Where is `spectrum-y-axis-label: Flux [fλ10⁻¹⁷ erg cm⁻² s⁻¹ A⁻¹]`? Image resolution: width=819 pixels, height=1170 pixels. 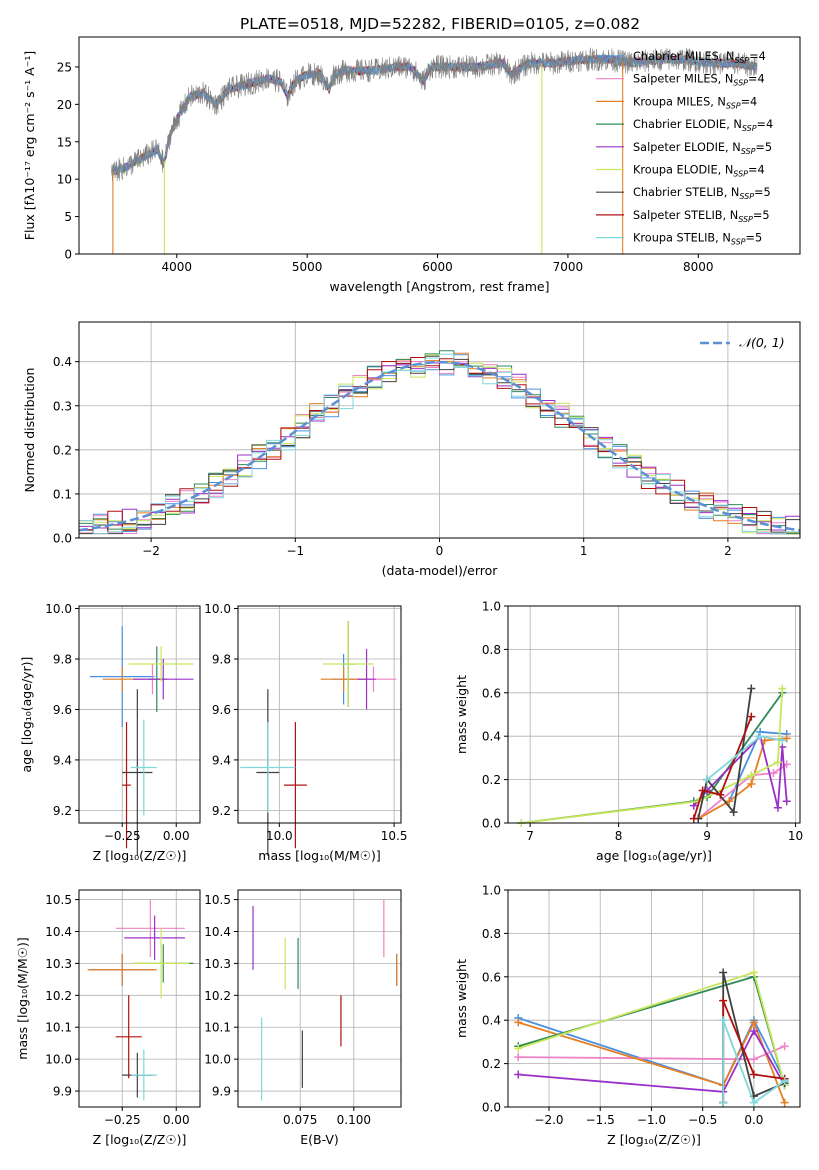 spectrum-y-axis-label: Flux [fλ10⁻¹⁷ erg cm⁻² s⁻¹ A⁻¹] is located at coordinates (29, 145).